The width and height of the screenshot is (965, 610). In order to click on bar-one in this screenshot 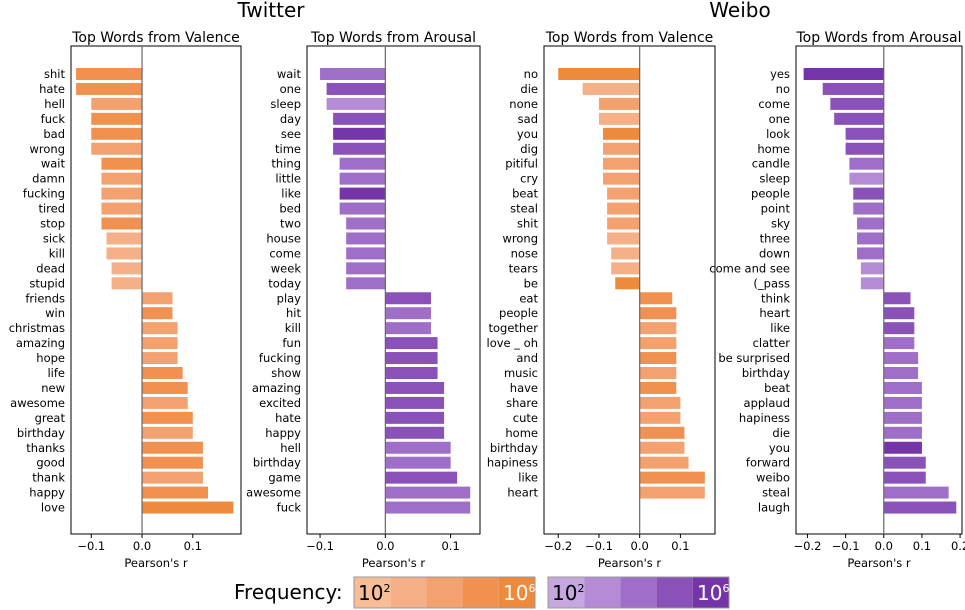, I will do `click(356, 88)`.